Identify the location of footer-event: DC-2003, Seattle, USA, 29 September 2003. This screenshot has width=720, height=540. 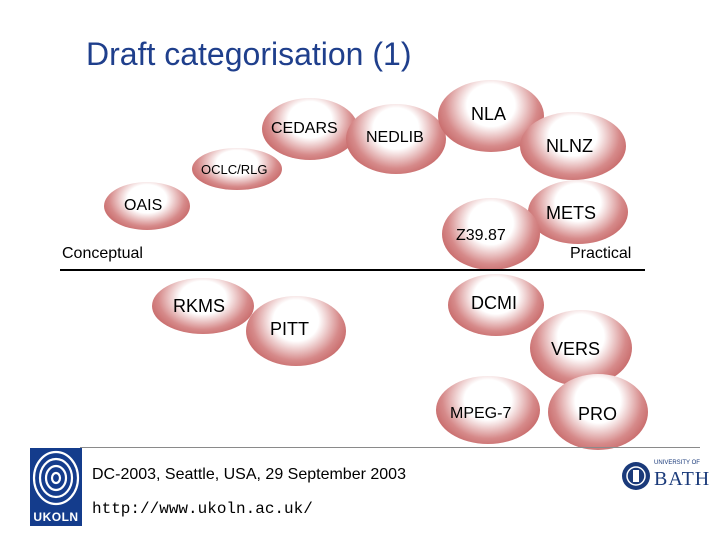
(249, 474).